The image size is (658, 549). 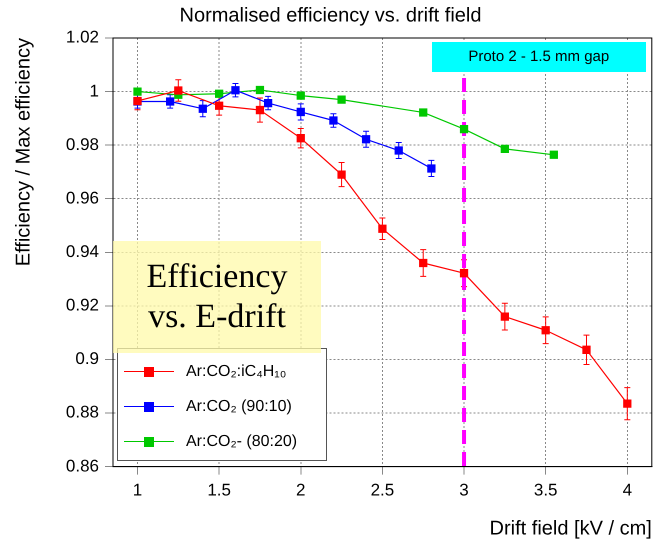 I want to click on chart-title: Normalised efficiency vs. drift field, so click(x=331, y=15).